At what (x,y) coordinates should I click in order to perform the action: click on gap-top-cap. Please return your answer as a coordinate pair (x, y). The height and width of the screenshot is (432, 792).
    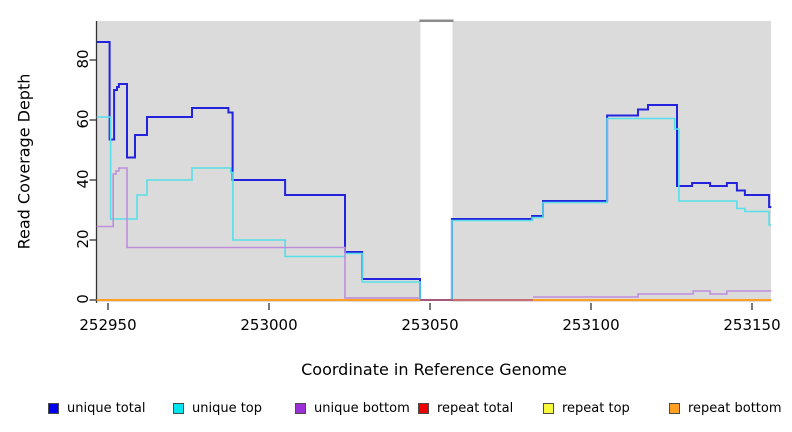
    Looking at the image, I should click on (436, 20).